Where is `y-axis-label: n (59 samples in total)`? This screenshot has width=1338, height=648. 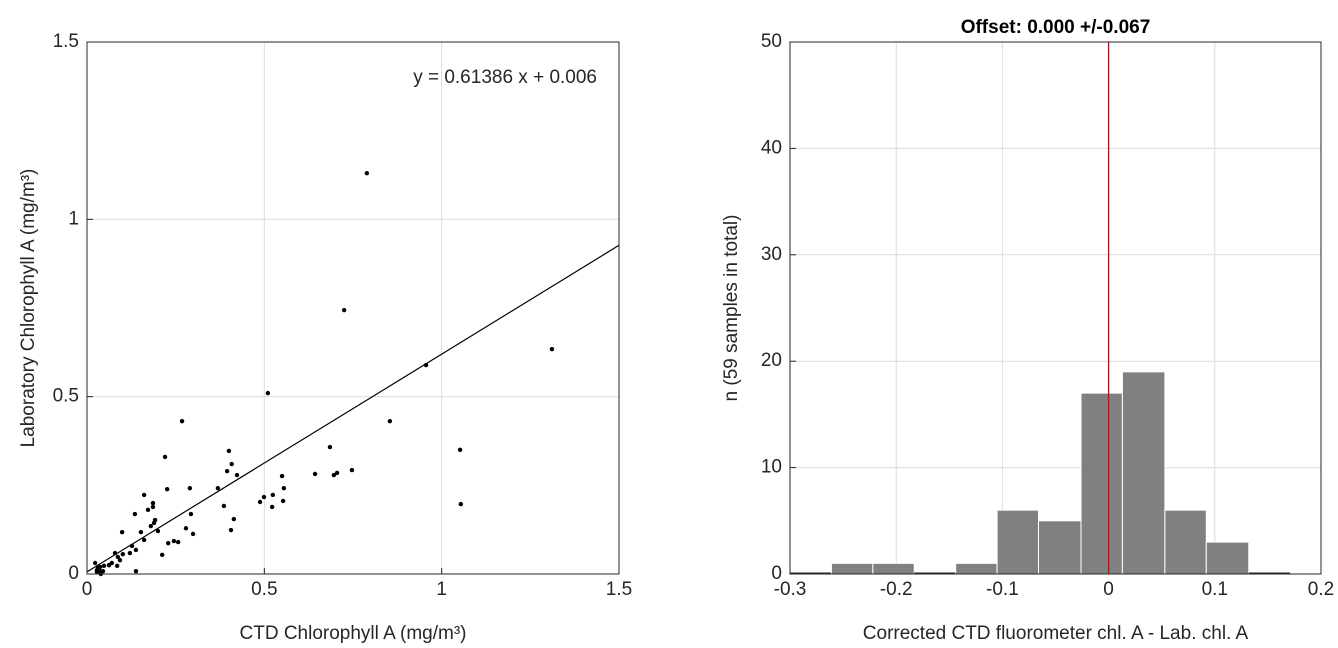
y-axis-label: n (59 samples in total) is located at coordinates (731, 308).